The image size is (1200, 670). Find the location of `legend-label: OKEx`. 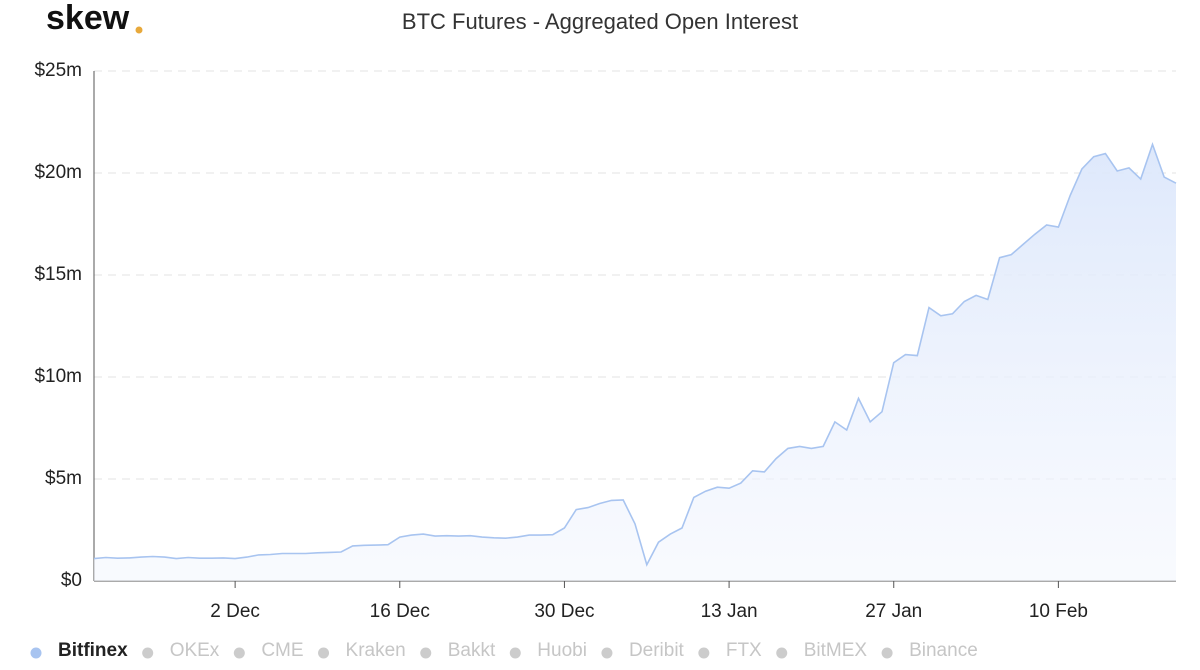

legend-label: OKEx is located at coordinates (195, 650).